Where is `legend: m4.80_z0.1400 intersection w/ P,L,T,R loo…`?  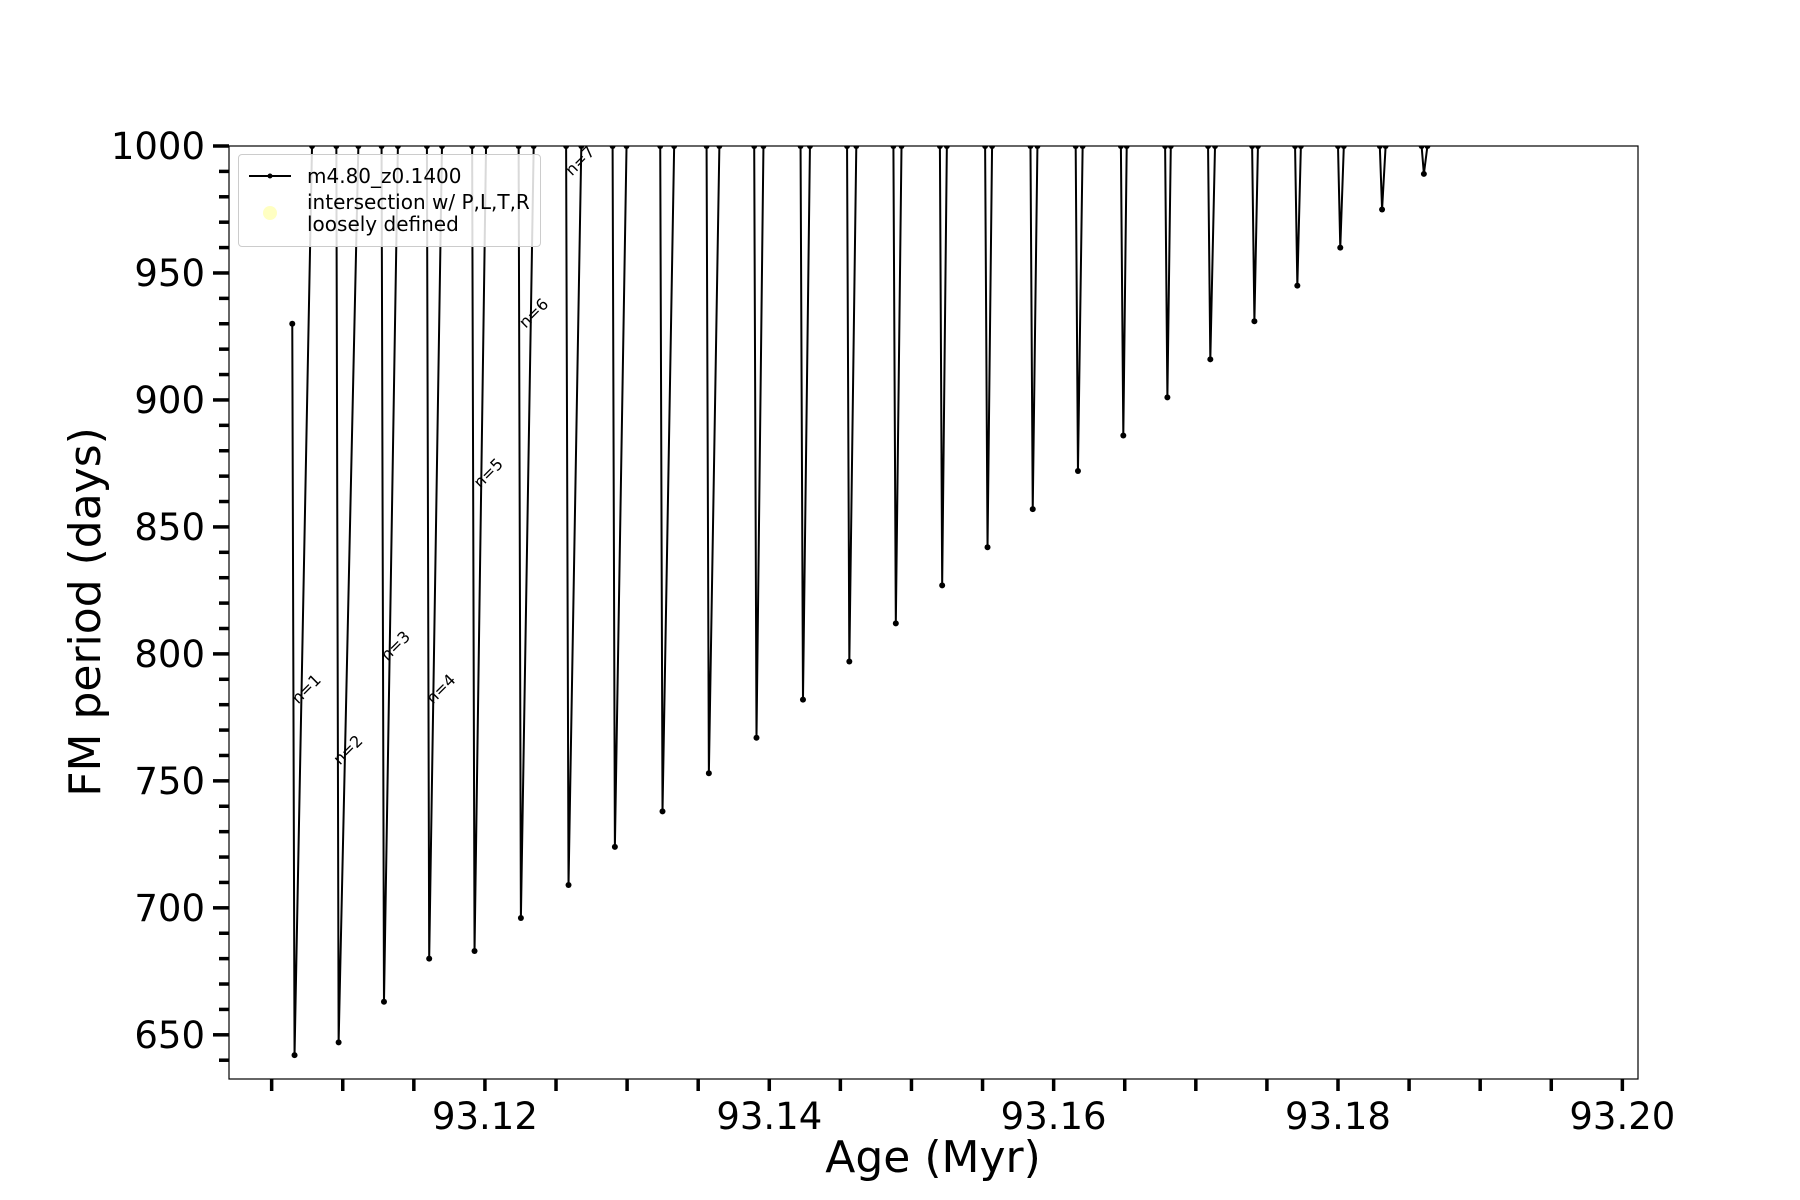
legend: m4.80_z0.1400 intersection w/ P,L,T,R loo… is located at coordinates (389, 200).